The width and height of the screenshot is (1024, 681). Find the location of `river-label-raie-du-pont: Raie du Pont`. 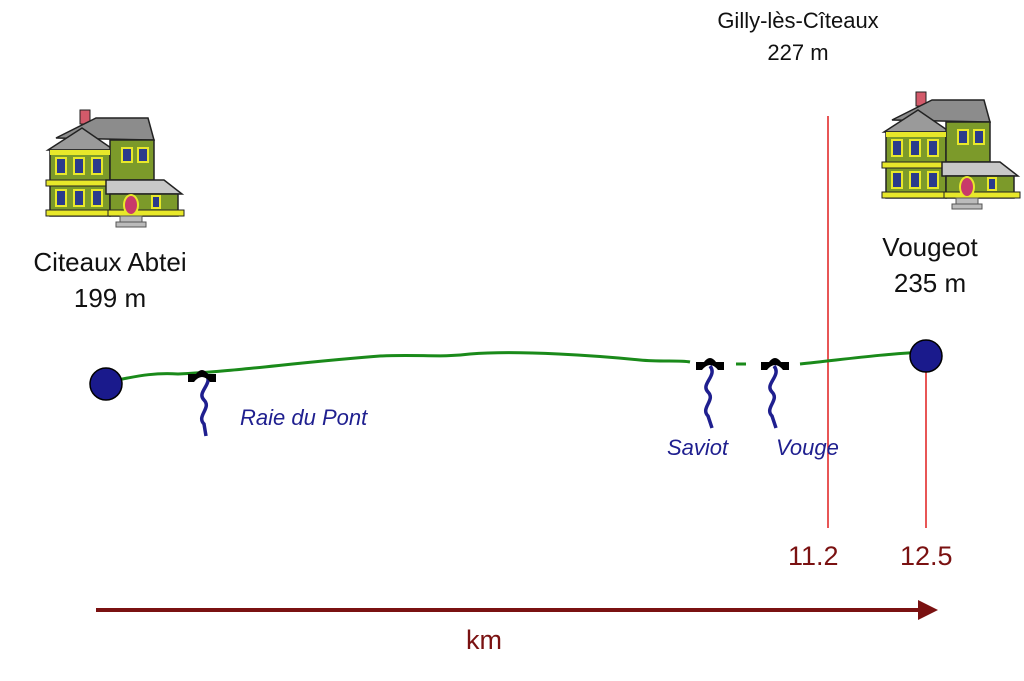

river-label-raie-du-pont: Raie du Pont is located at coordinates (304, 417).